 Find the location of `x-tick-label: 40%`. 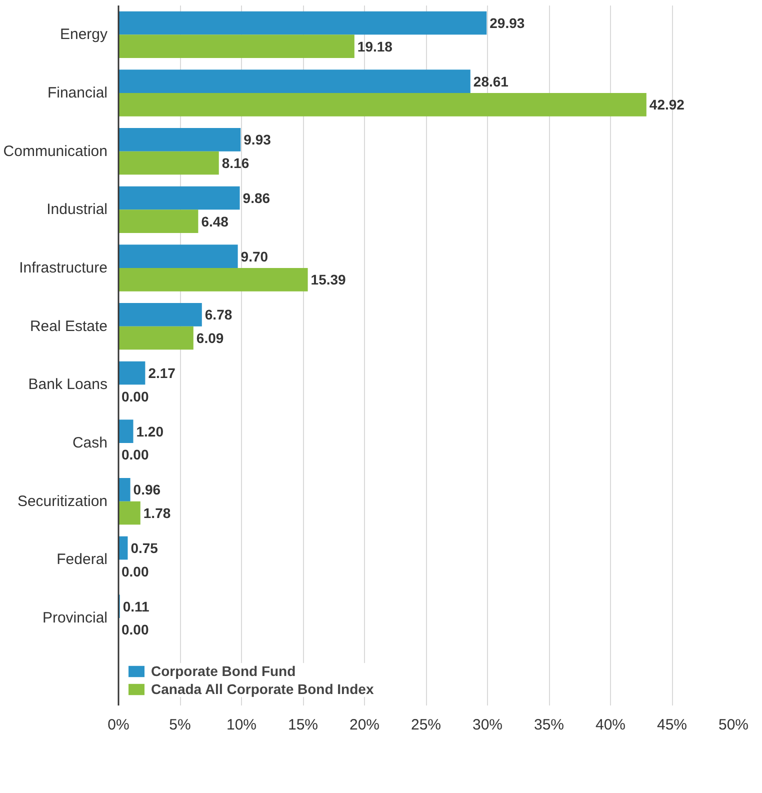

x-tick-label: 40% is located at coordinates (610, 725).